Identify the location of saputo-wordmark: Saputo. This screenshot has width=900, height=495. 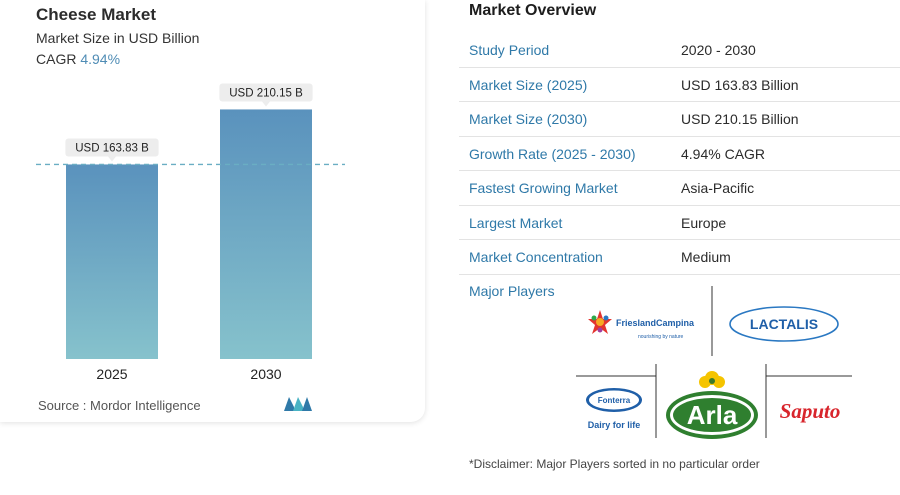
(810, 411).